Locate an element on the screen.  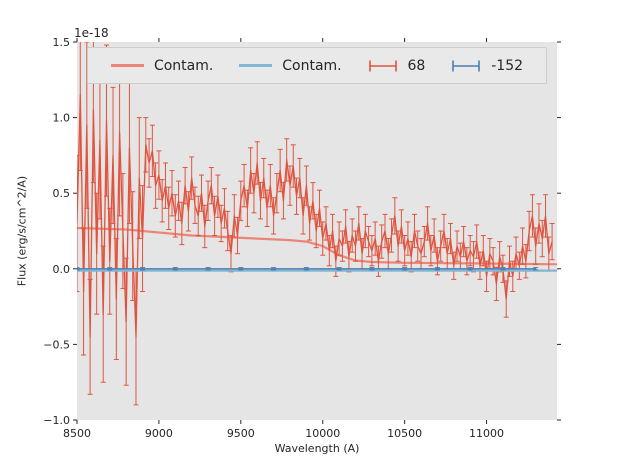
legend-item-68: 68 is located at coordinates (397, 65).